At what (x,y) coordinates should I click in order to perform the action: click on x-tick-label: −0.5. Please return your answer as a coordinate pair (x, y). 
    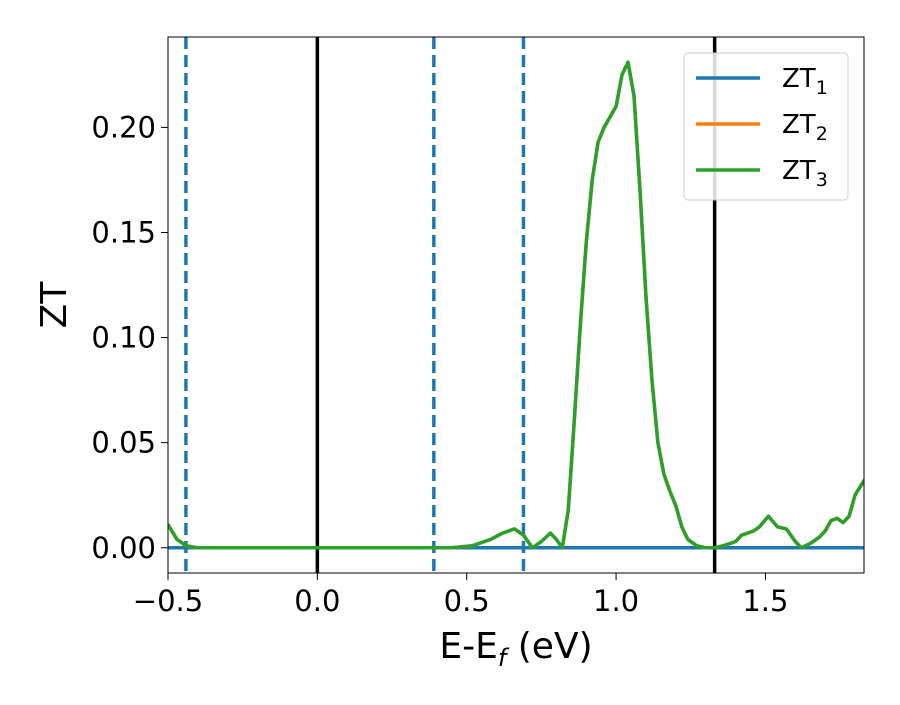
    Looking at the image, I should click on (168, 601).